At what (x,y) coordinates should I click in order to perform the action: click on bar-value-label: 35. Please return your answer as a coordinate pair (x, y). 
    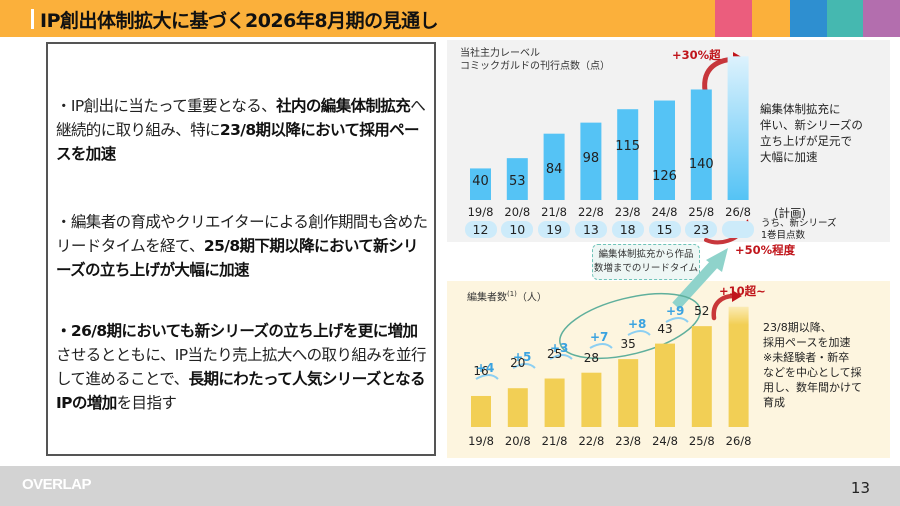
    Looking at the image, I should click on (628, 344).